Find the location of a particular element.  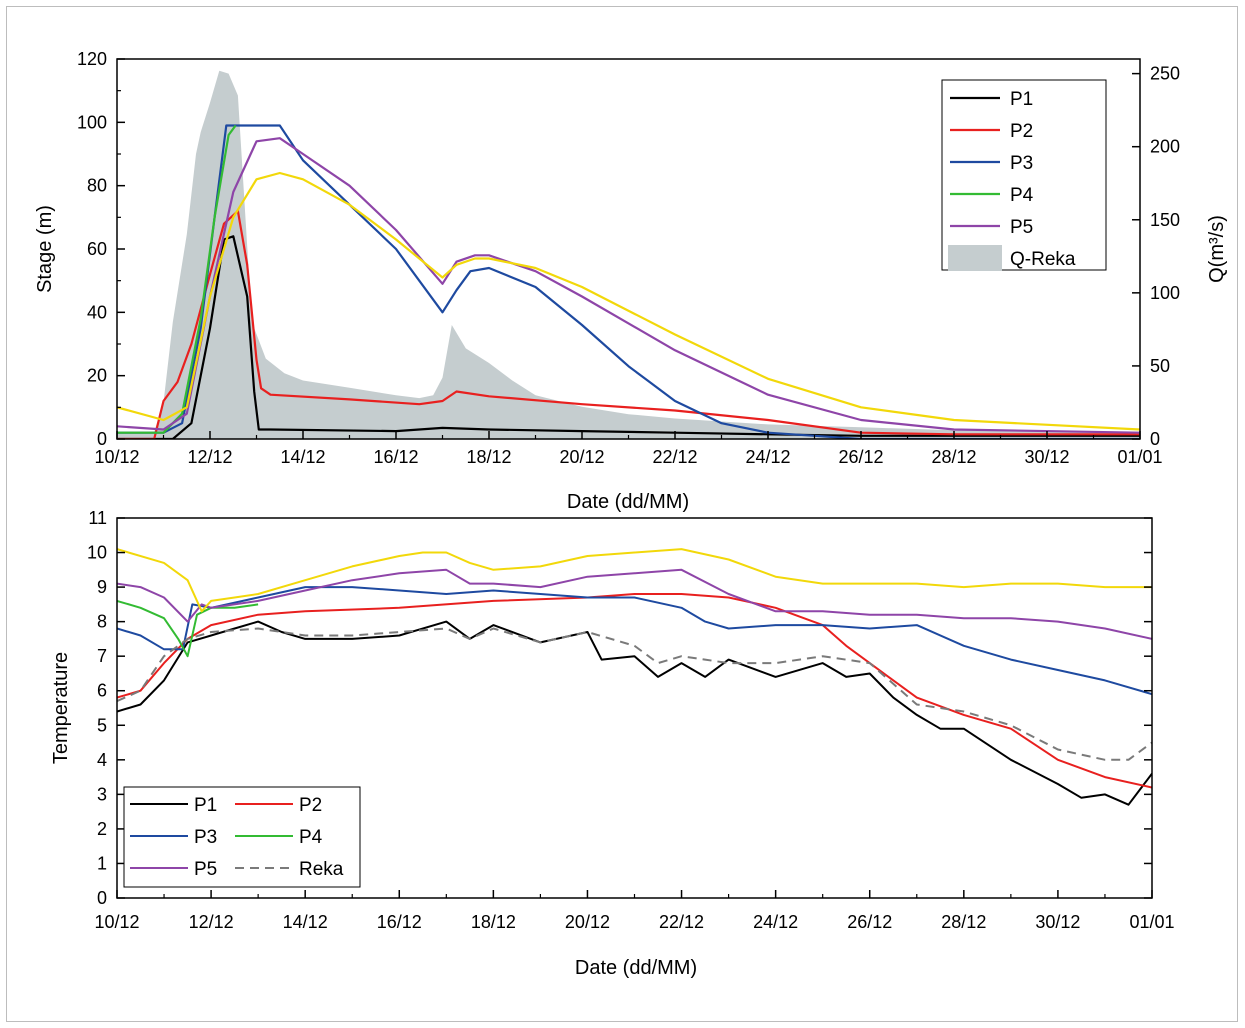

top-legend-box is located at coordinates (1024, 175).